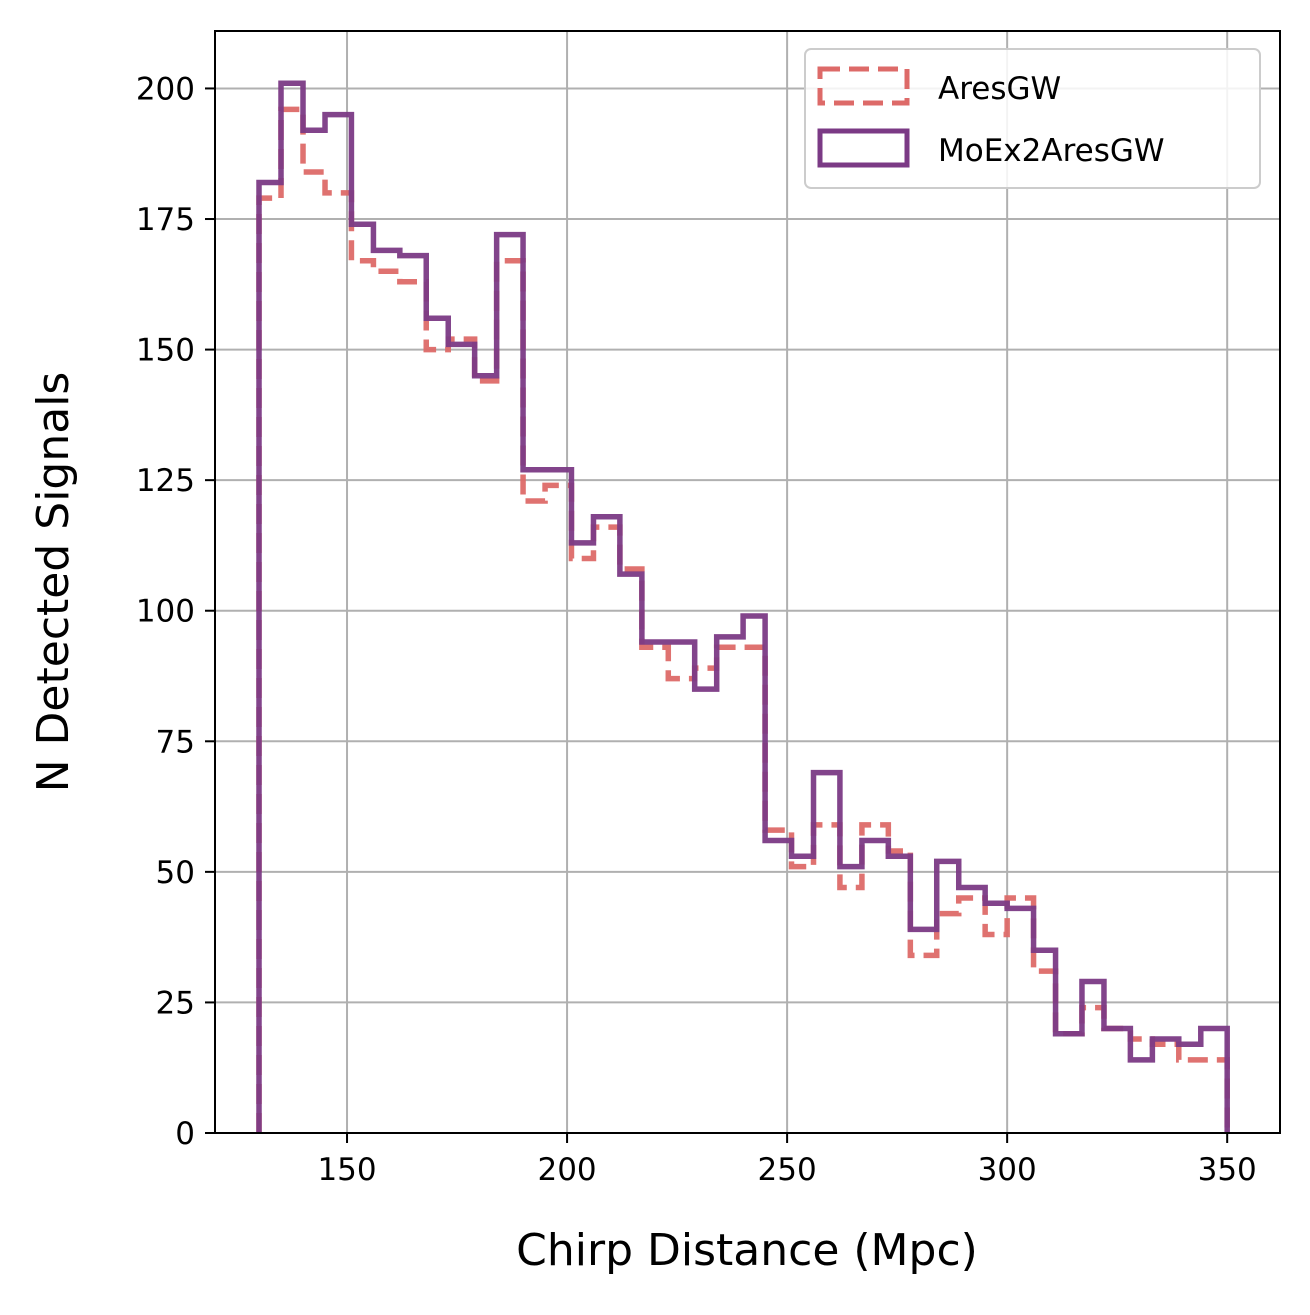  I want to click on legend: AresGW MoEx2AresGW, so click(1032, 118).